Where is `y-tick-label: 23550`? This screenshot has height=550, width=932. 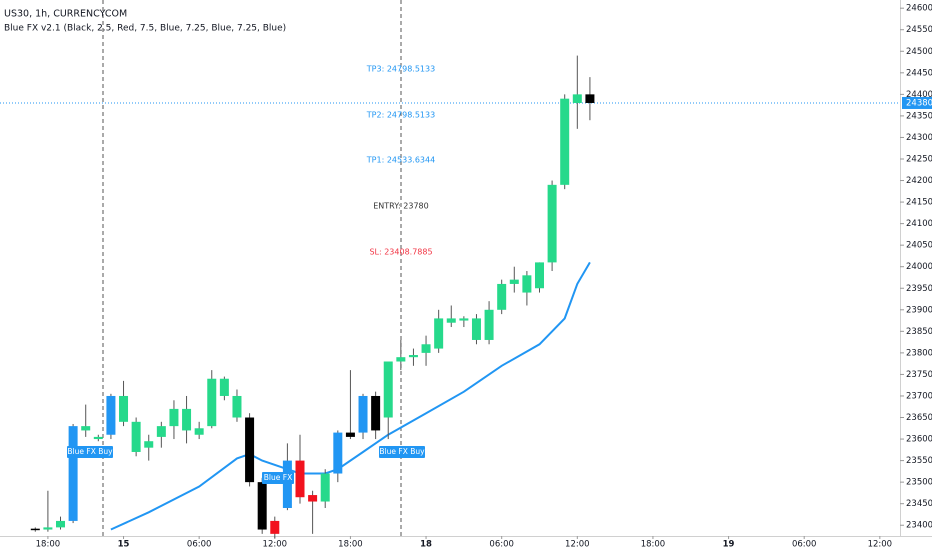 y-tick-label: 23550 is located at coordinates (919, 461).